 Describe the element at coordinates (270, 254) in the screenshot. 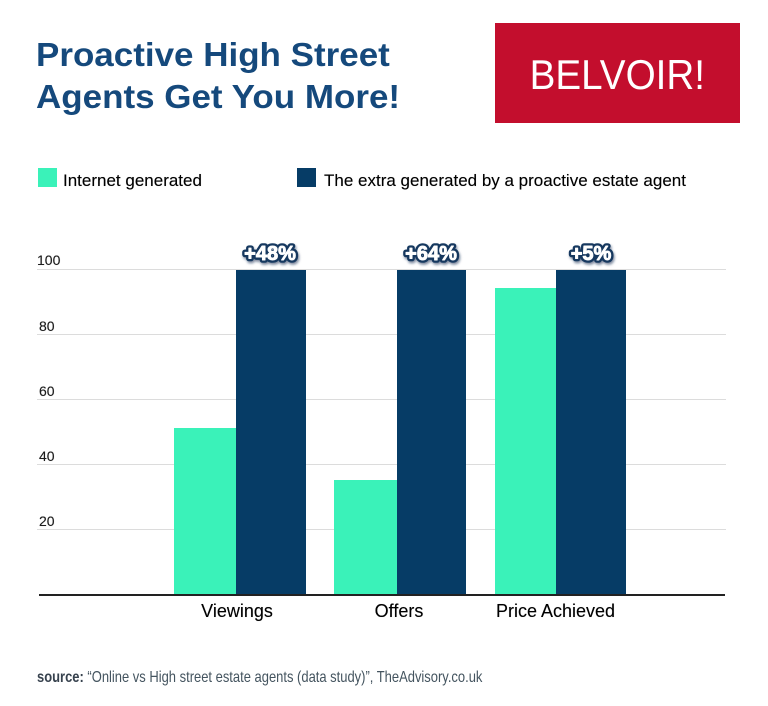

I see `svg-text: +48%` at that location.